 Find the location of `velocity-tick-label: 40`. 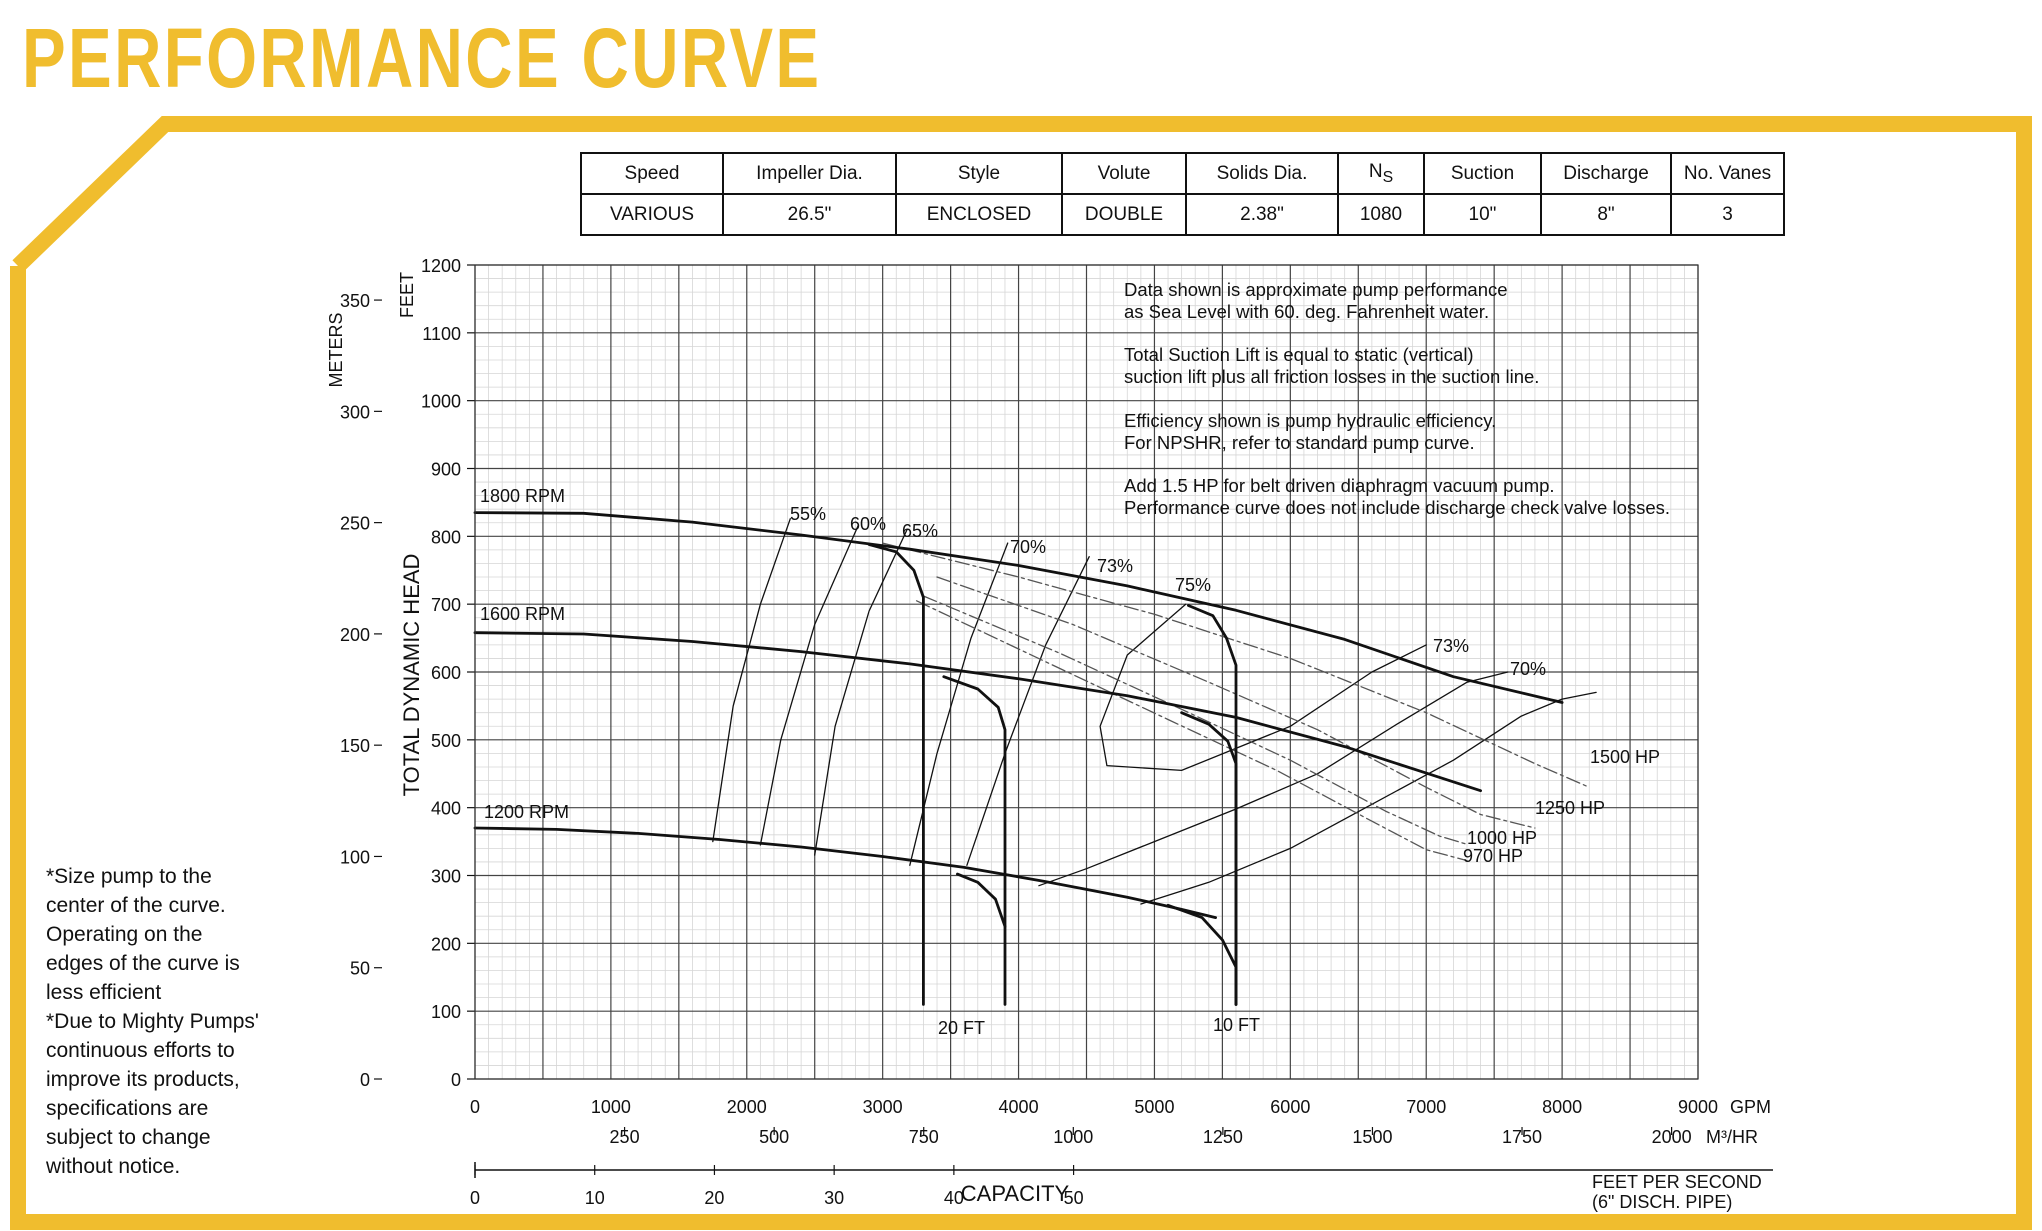

velocity-tick-label: 40 is located at coordinates (954, 1198).